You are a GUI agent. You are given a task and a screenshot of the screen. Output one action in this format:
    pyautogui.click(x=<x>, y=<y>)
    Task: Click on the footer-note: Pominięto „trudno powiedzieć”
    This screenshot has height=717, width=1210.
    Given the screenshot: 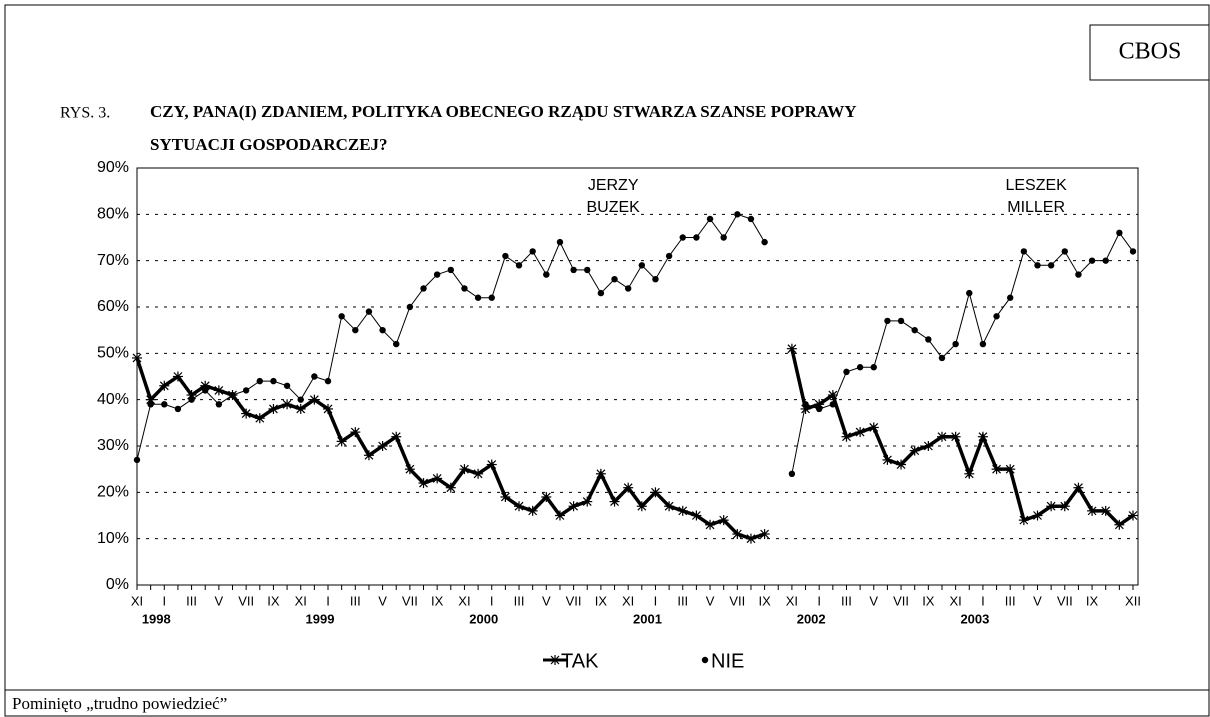 What is the action you would take?
    pyautogui.click(x=119, y=703)
    